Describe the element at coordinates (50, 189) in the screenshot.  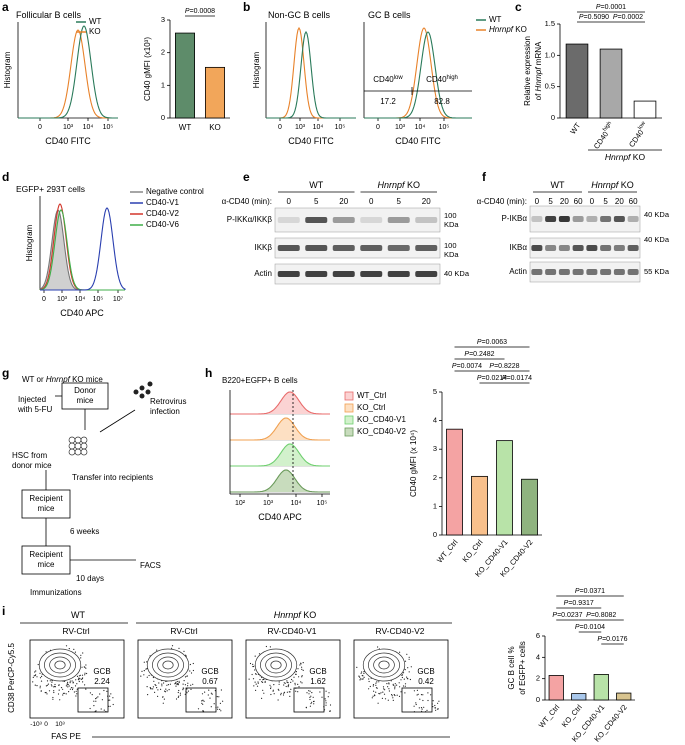
I see `label: EGFP+ 293T cells` at that location.